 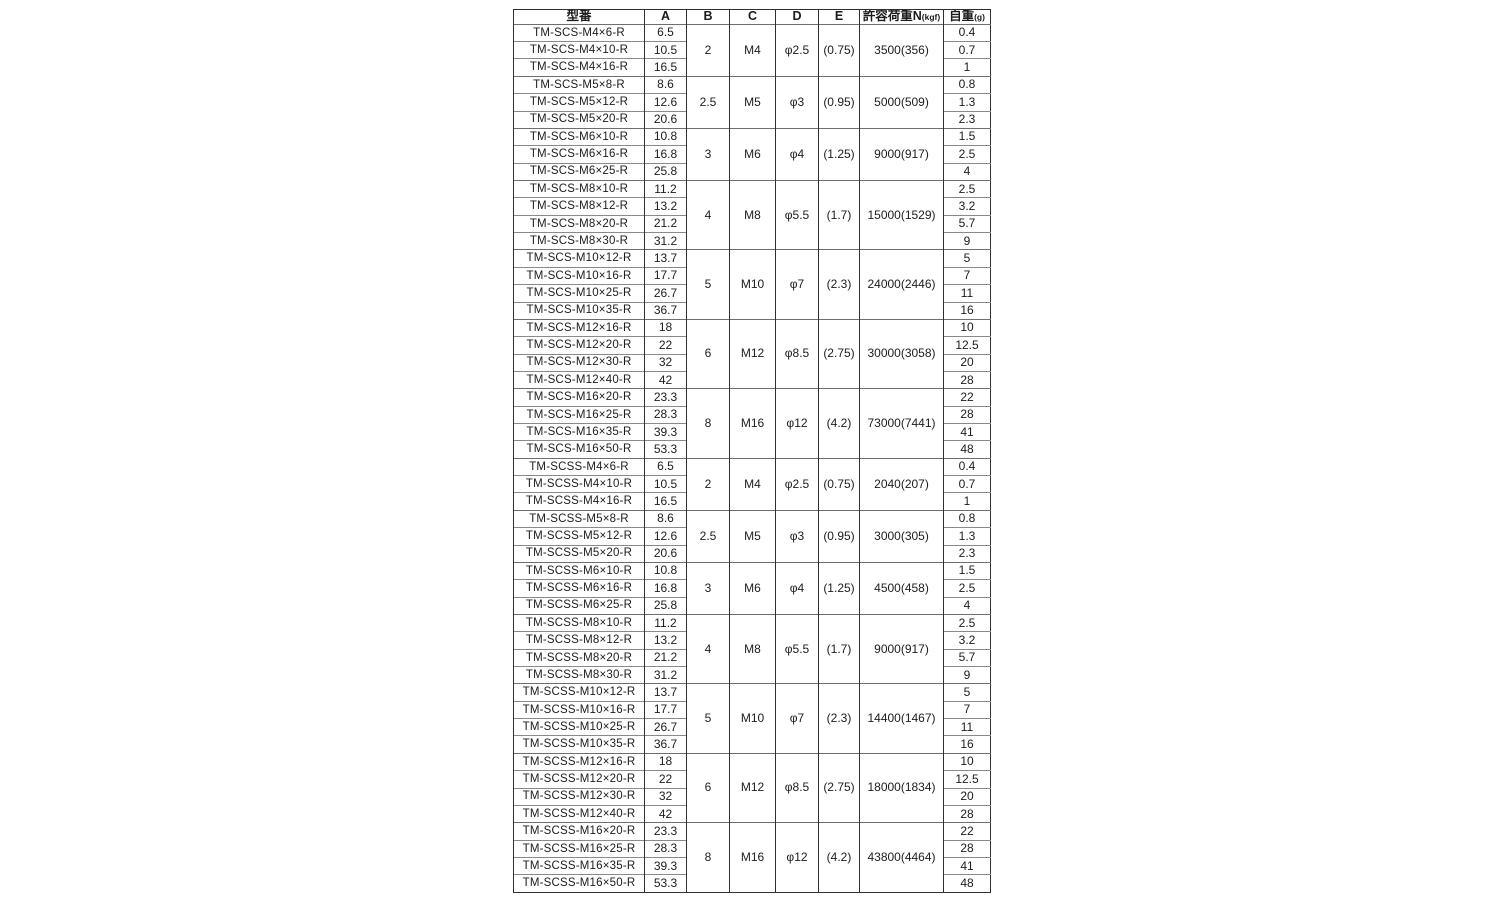 What do you see at coordinates (752, 67) in the screenshot?
I see `table-row: TM-SCS-M4×16-R 16.5 1` at bounding box center [752, 67].